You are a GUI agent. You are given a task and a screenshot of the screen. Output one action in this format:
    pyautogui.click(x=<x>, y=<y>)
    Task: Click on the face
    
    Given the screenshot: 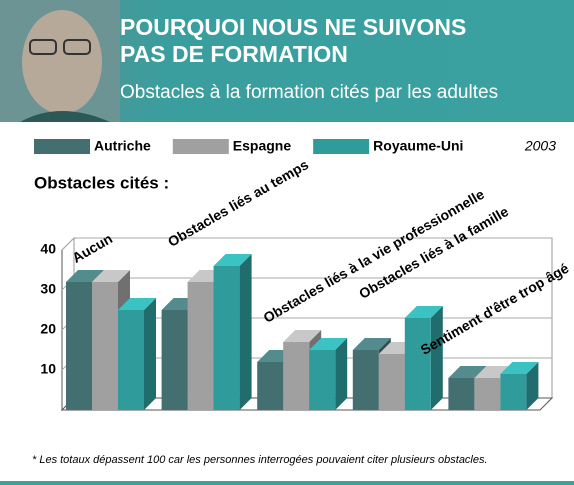 What is the action you would take?
    pyautogui.click(x=62, y=62)
    